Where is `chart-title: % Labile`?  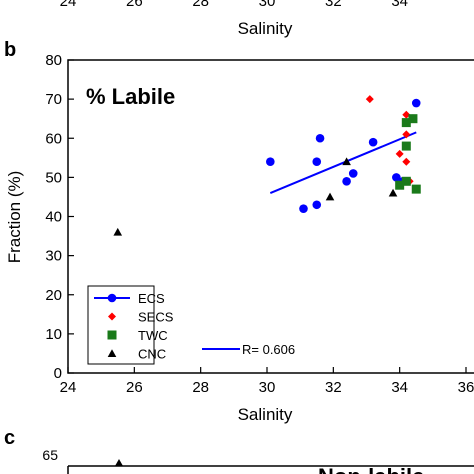
chart-title: % Labile is located at coordinates (130, 96).